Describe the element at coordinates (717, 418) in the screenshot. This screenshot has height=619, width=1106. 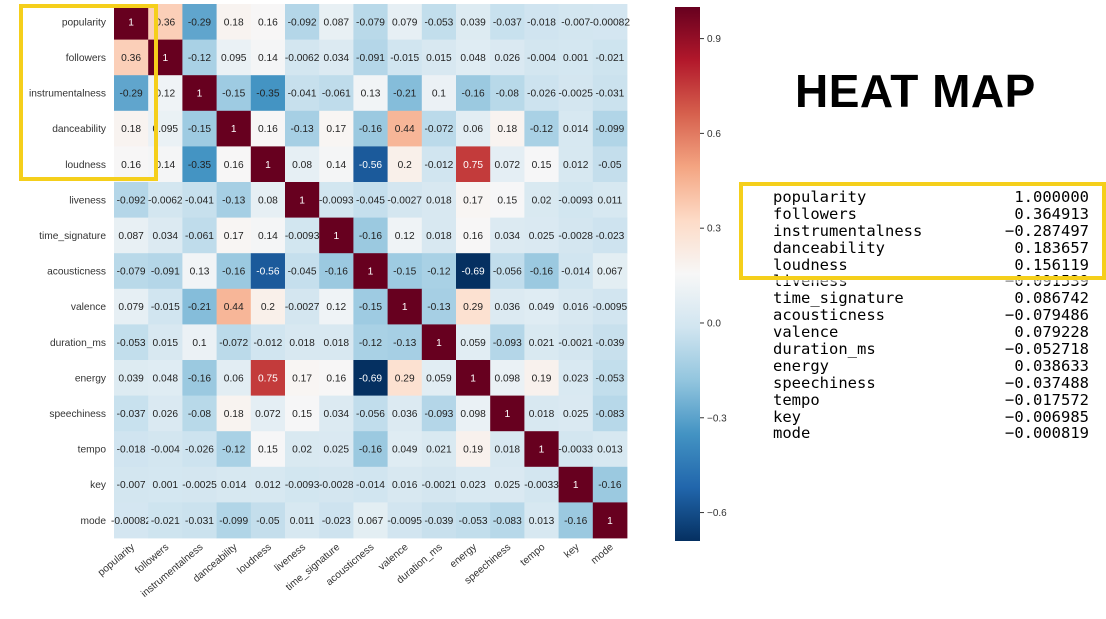
I see `colorbar-tick-label: −0.3` at that location.